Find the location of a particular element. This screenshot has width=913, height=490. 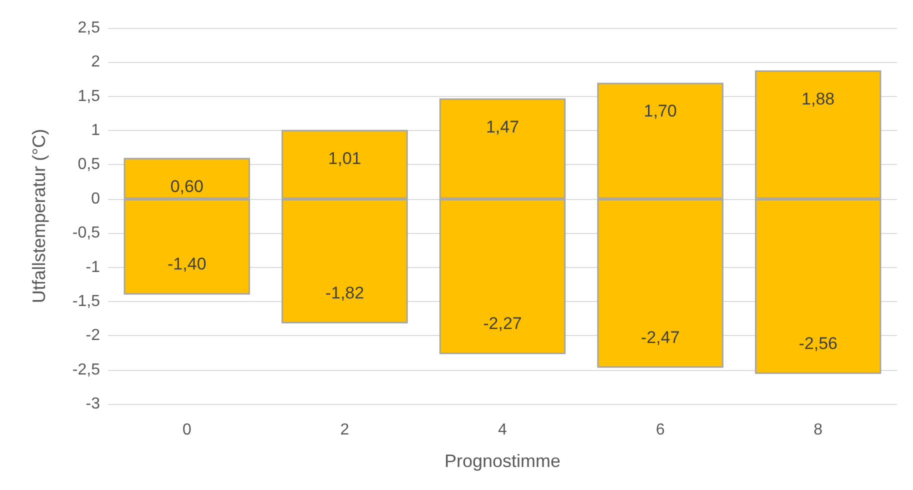

y-tick-label: 2,5 is located at coordinates (89, 28).